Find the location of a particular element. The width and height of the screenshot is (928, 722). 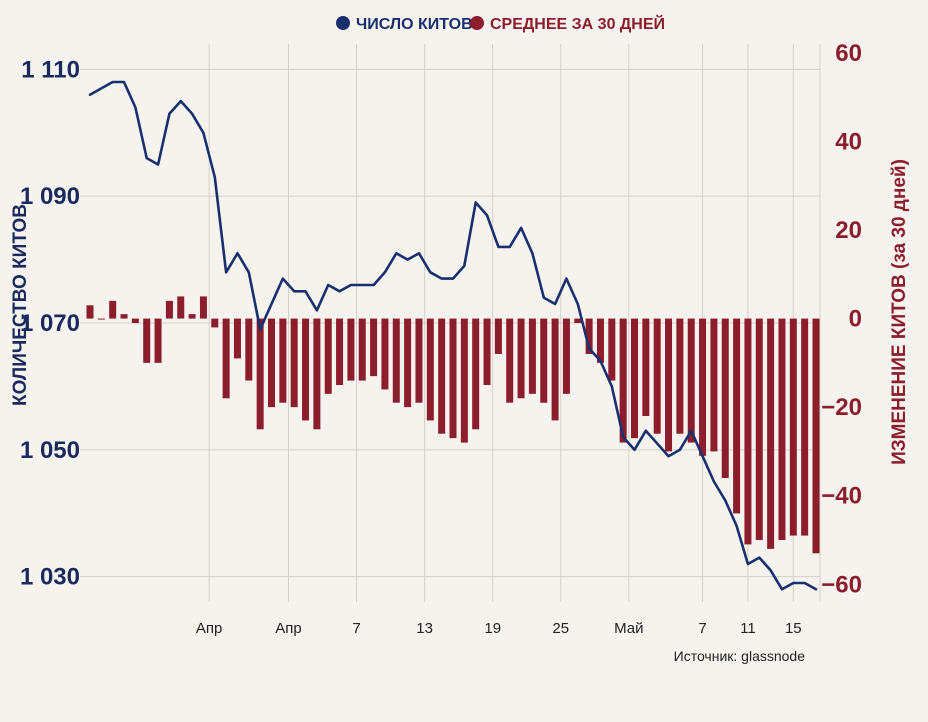

right-tick-4: −20 is located at coordinates (841, 407).